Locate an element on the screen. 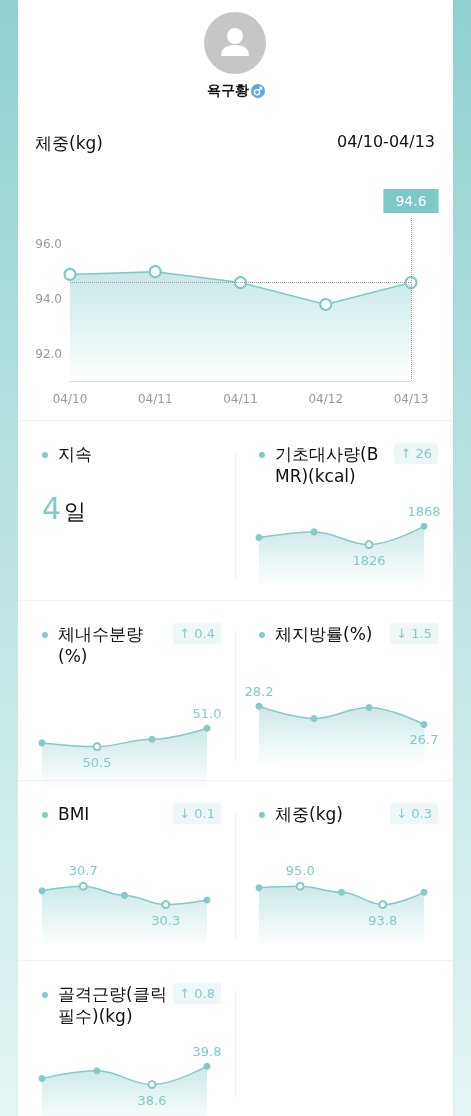 This screenshot has height=1116, width=471. x-tick-label: 04/12 is located at coordinates (326, 399).